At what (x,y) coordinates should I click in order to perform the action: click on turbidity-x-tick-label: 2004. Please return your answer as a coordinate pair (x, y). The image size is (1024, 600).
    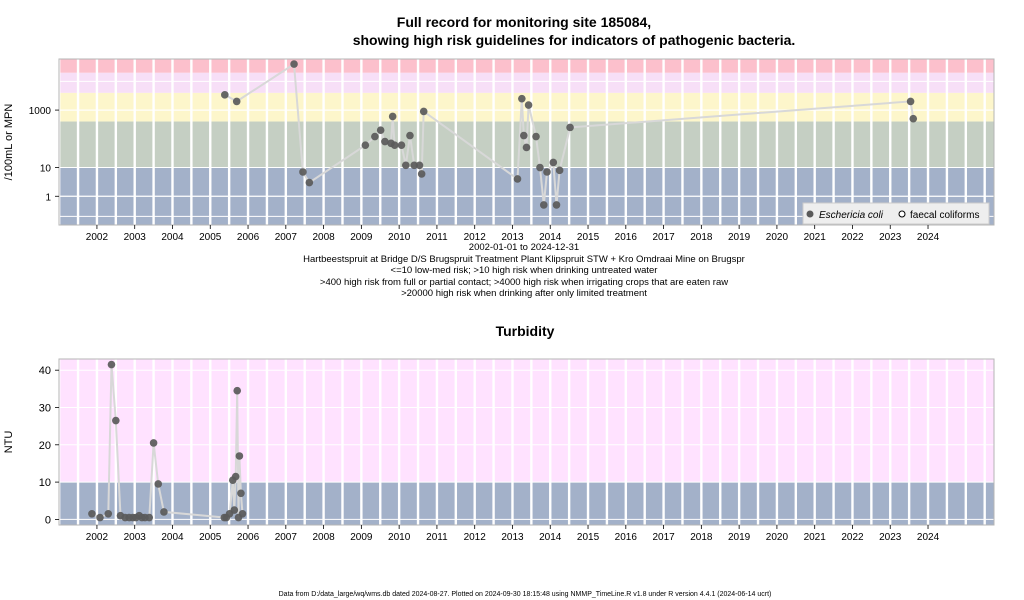
    Looking at the image, I should click on (172, 537).